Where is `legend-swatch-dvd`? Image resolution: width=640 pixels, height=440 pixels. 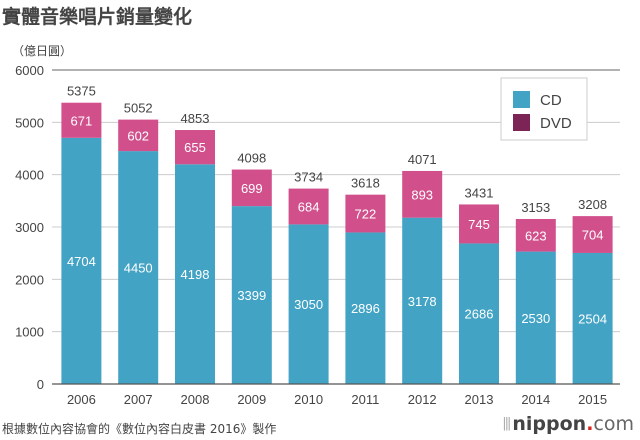
legend-swatch-dvd is located at coordinates (521, 122).